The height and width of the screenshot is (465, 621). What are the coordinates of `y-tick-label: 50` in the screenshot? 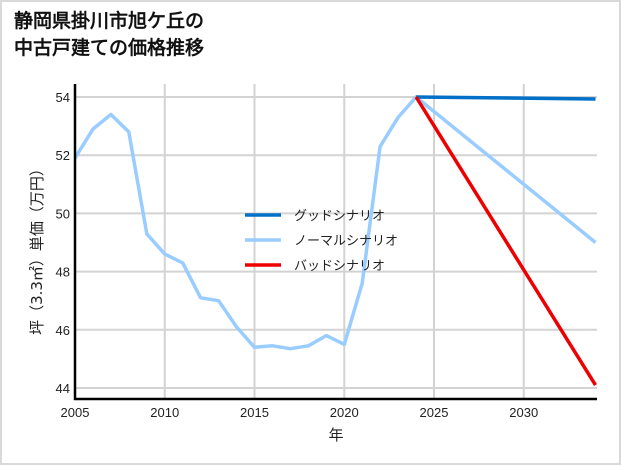 It's located at (63, 213).